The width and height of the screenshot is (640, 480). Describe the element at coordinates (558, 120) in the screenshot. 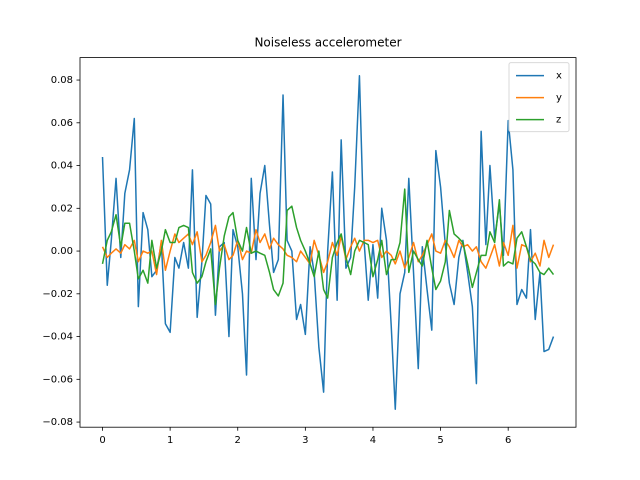

I see `legend-label: z` at that location.